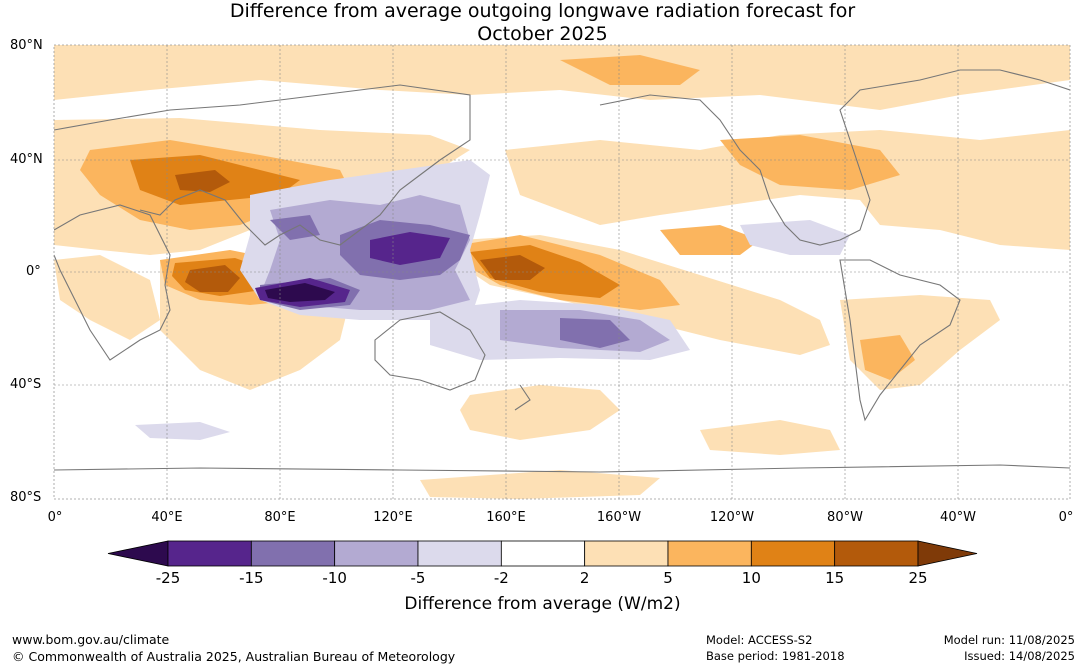 This screenshot has width=1085, height=667. Describe the element at coordinates (584, 578) in the screenshot. I see `colorbar-tick-label: 2` at that location.